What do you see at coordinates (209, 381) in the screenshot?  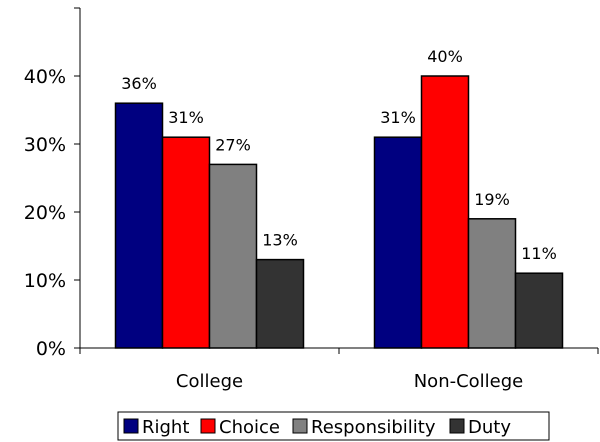 I see `x-category-label: College` at bounding box center [209, 381].